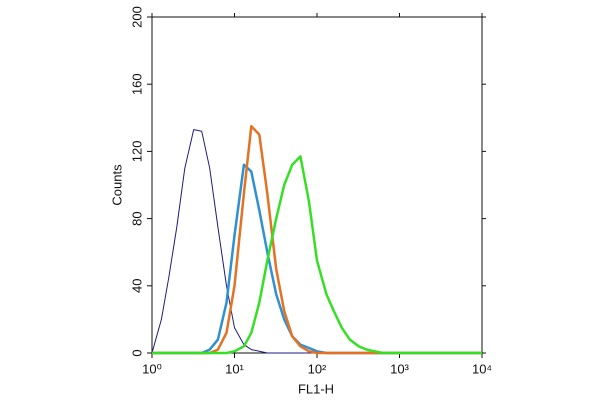  What do you see at coordinates (152, 368) in the screenshot?
I see `x-tick-label: 10⁰` at bounding box center [152, 368].